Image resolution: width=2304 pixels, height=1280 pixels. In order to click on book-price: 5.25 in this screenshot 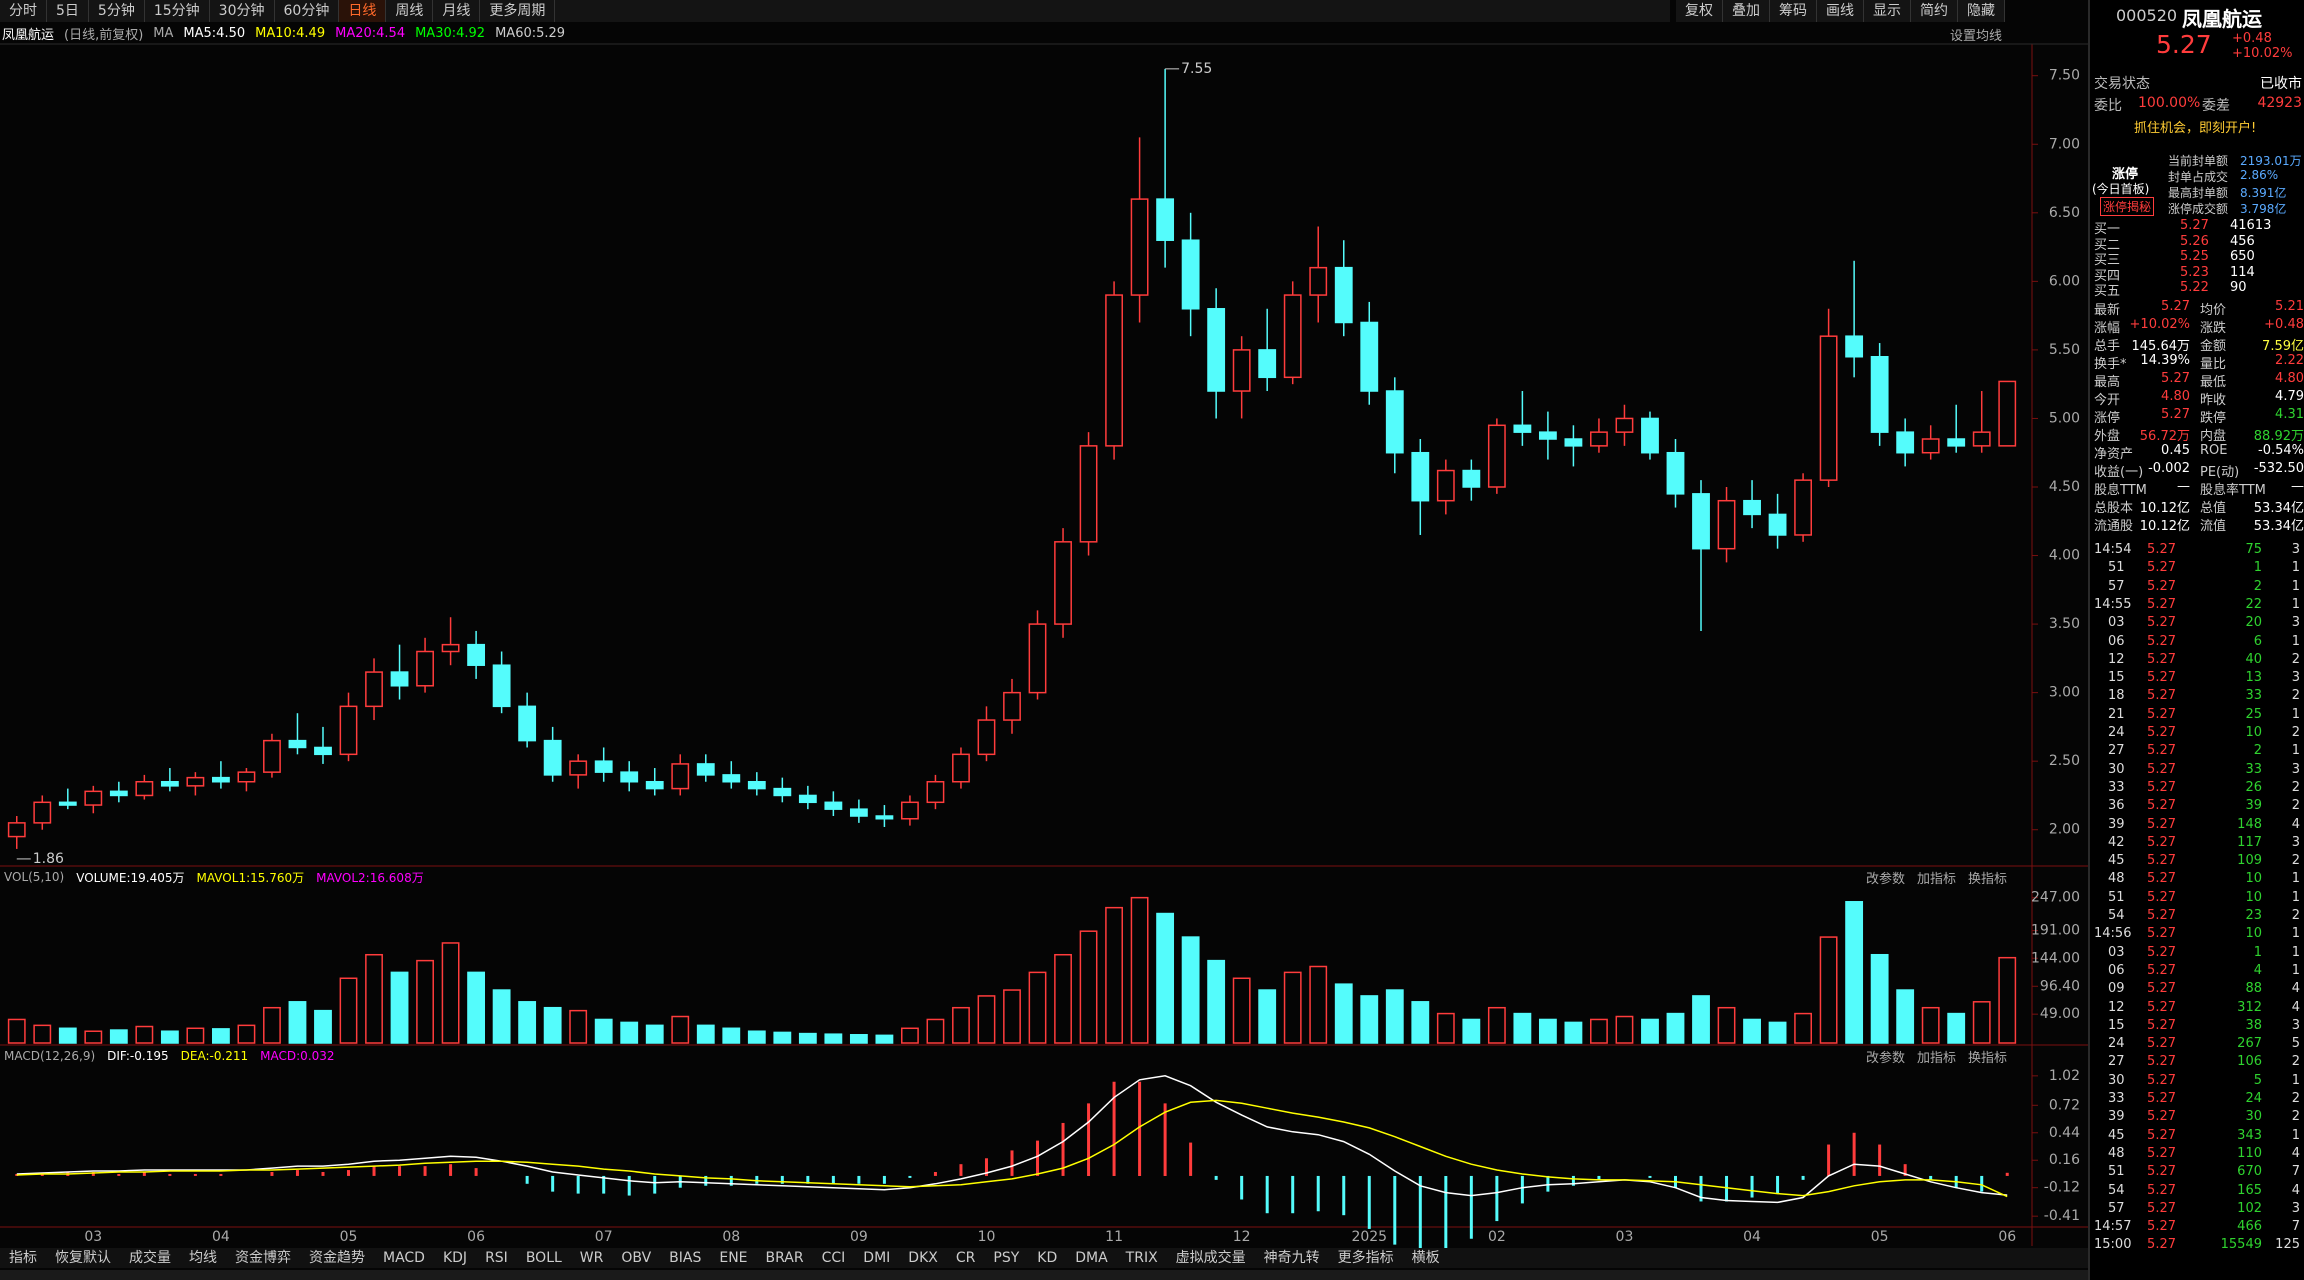, I will do `click(2194, 256)`.